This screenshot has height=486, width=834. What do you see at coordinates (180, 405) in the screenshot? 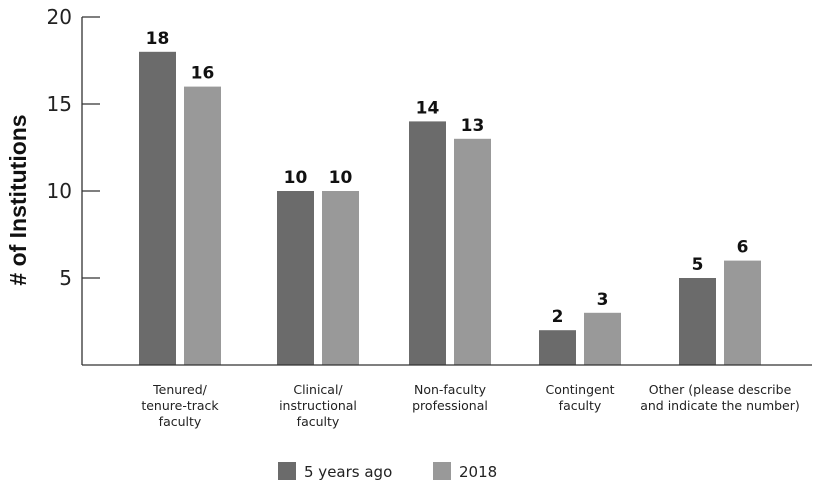
I see `category-label: Tenured/tenure-track faculty` at bounding box center [180, 405].